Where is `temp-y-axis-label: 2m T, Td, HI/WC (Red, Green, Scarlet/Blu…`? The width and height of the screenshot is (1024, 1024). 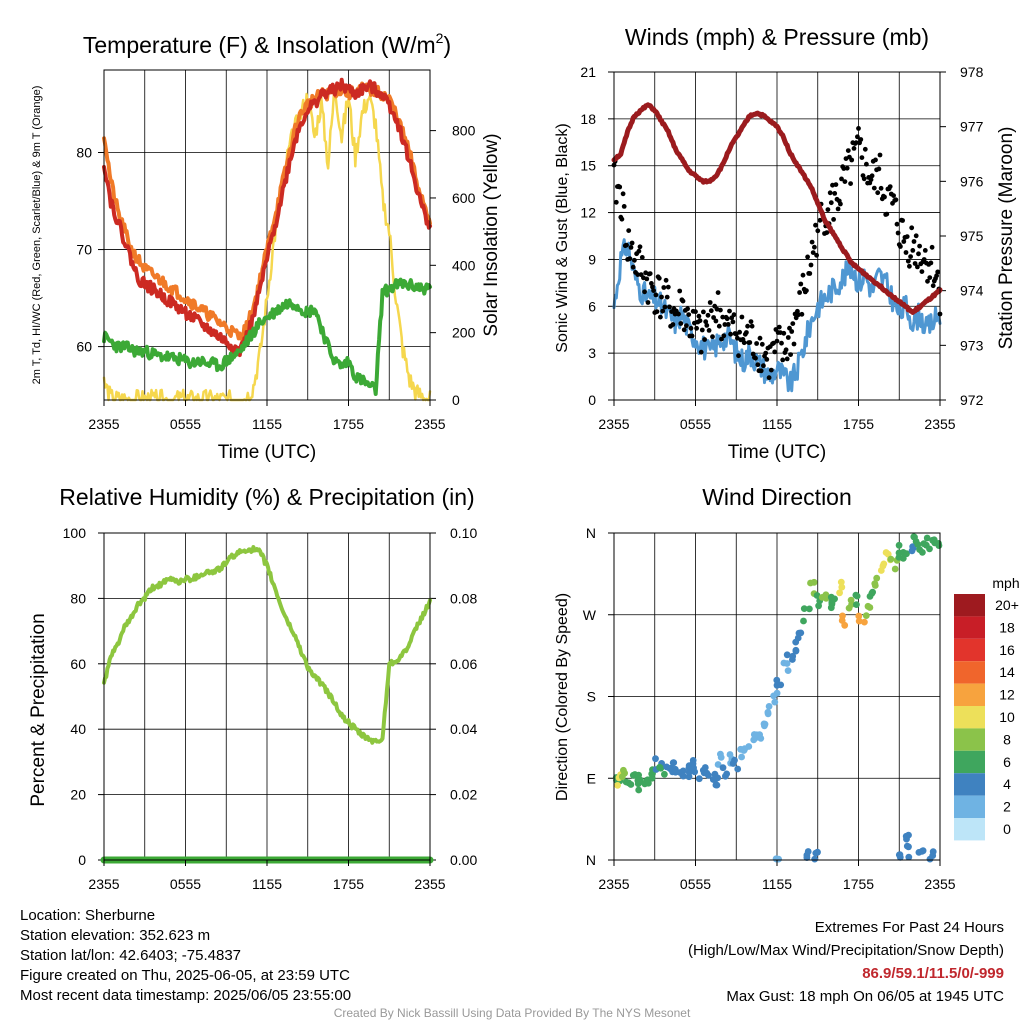 temp-y-axis-label: 2m T, Td, HI/WC (Red, Green, Scarlet/Blu… is located at coordinates (37, 235).